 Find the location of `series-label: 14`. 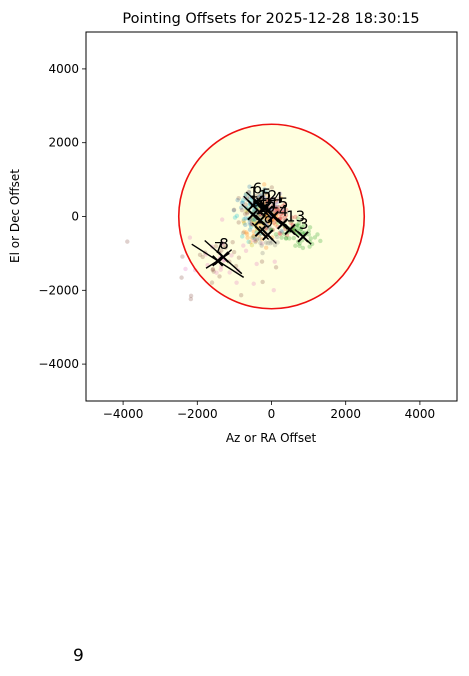

series-label: 14 is located at coordinates (273, 198).